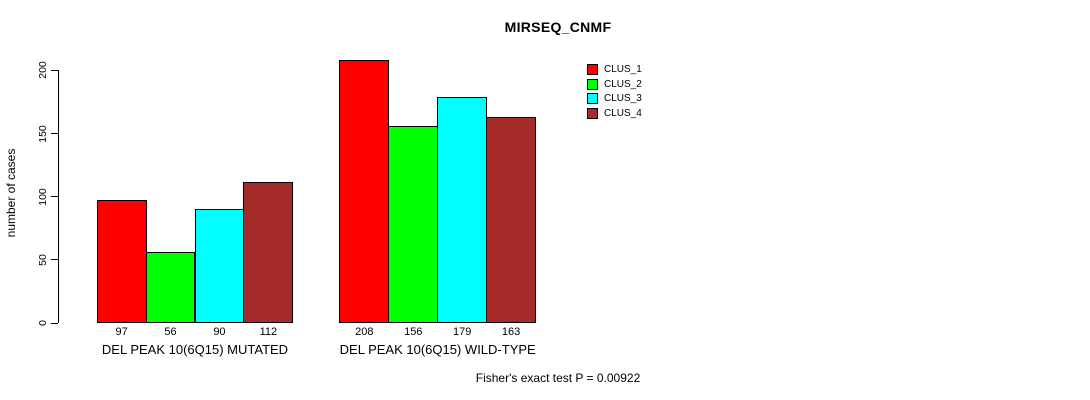 The height and width of the screenshot is (400, 1090). Describe the element at coordinates (413, 331) in the screenshot. I see `bar-value-label: 156` at that location.